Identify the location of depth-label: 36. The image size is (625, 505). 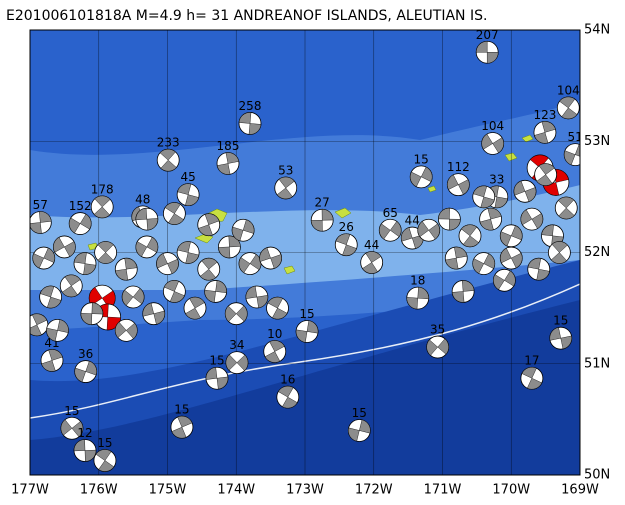
(85, 354).